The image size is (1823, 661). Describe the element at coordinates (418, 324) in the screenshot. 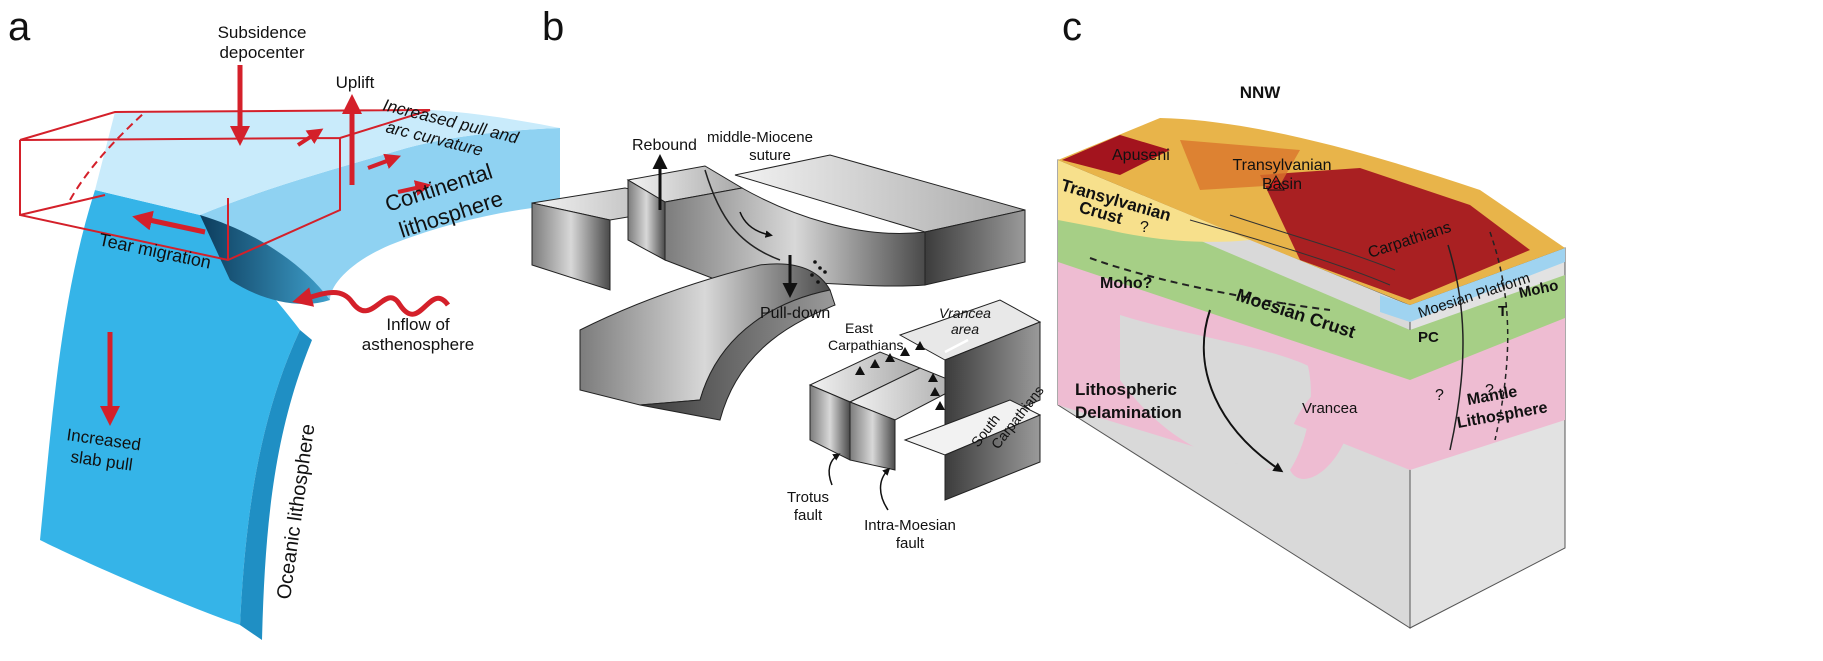

I see `label-inflow-1: Inflow of` at that location.